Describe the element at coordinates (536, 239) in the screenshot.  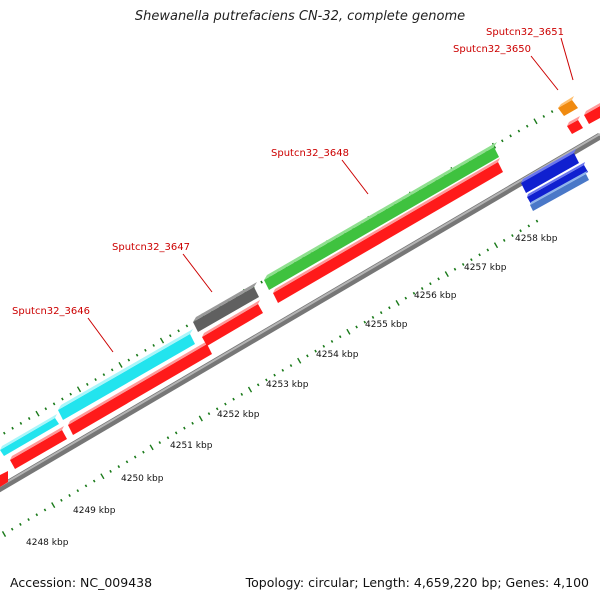
I see `kbp-label: 4258 kbp` at that location.